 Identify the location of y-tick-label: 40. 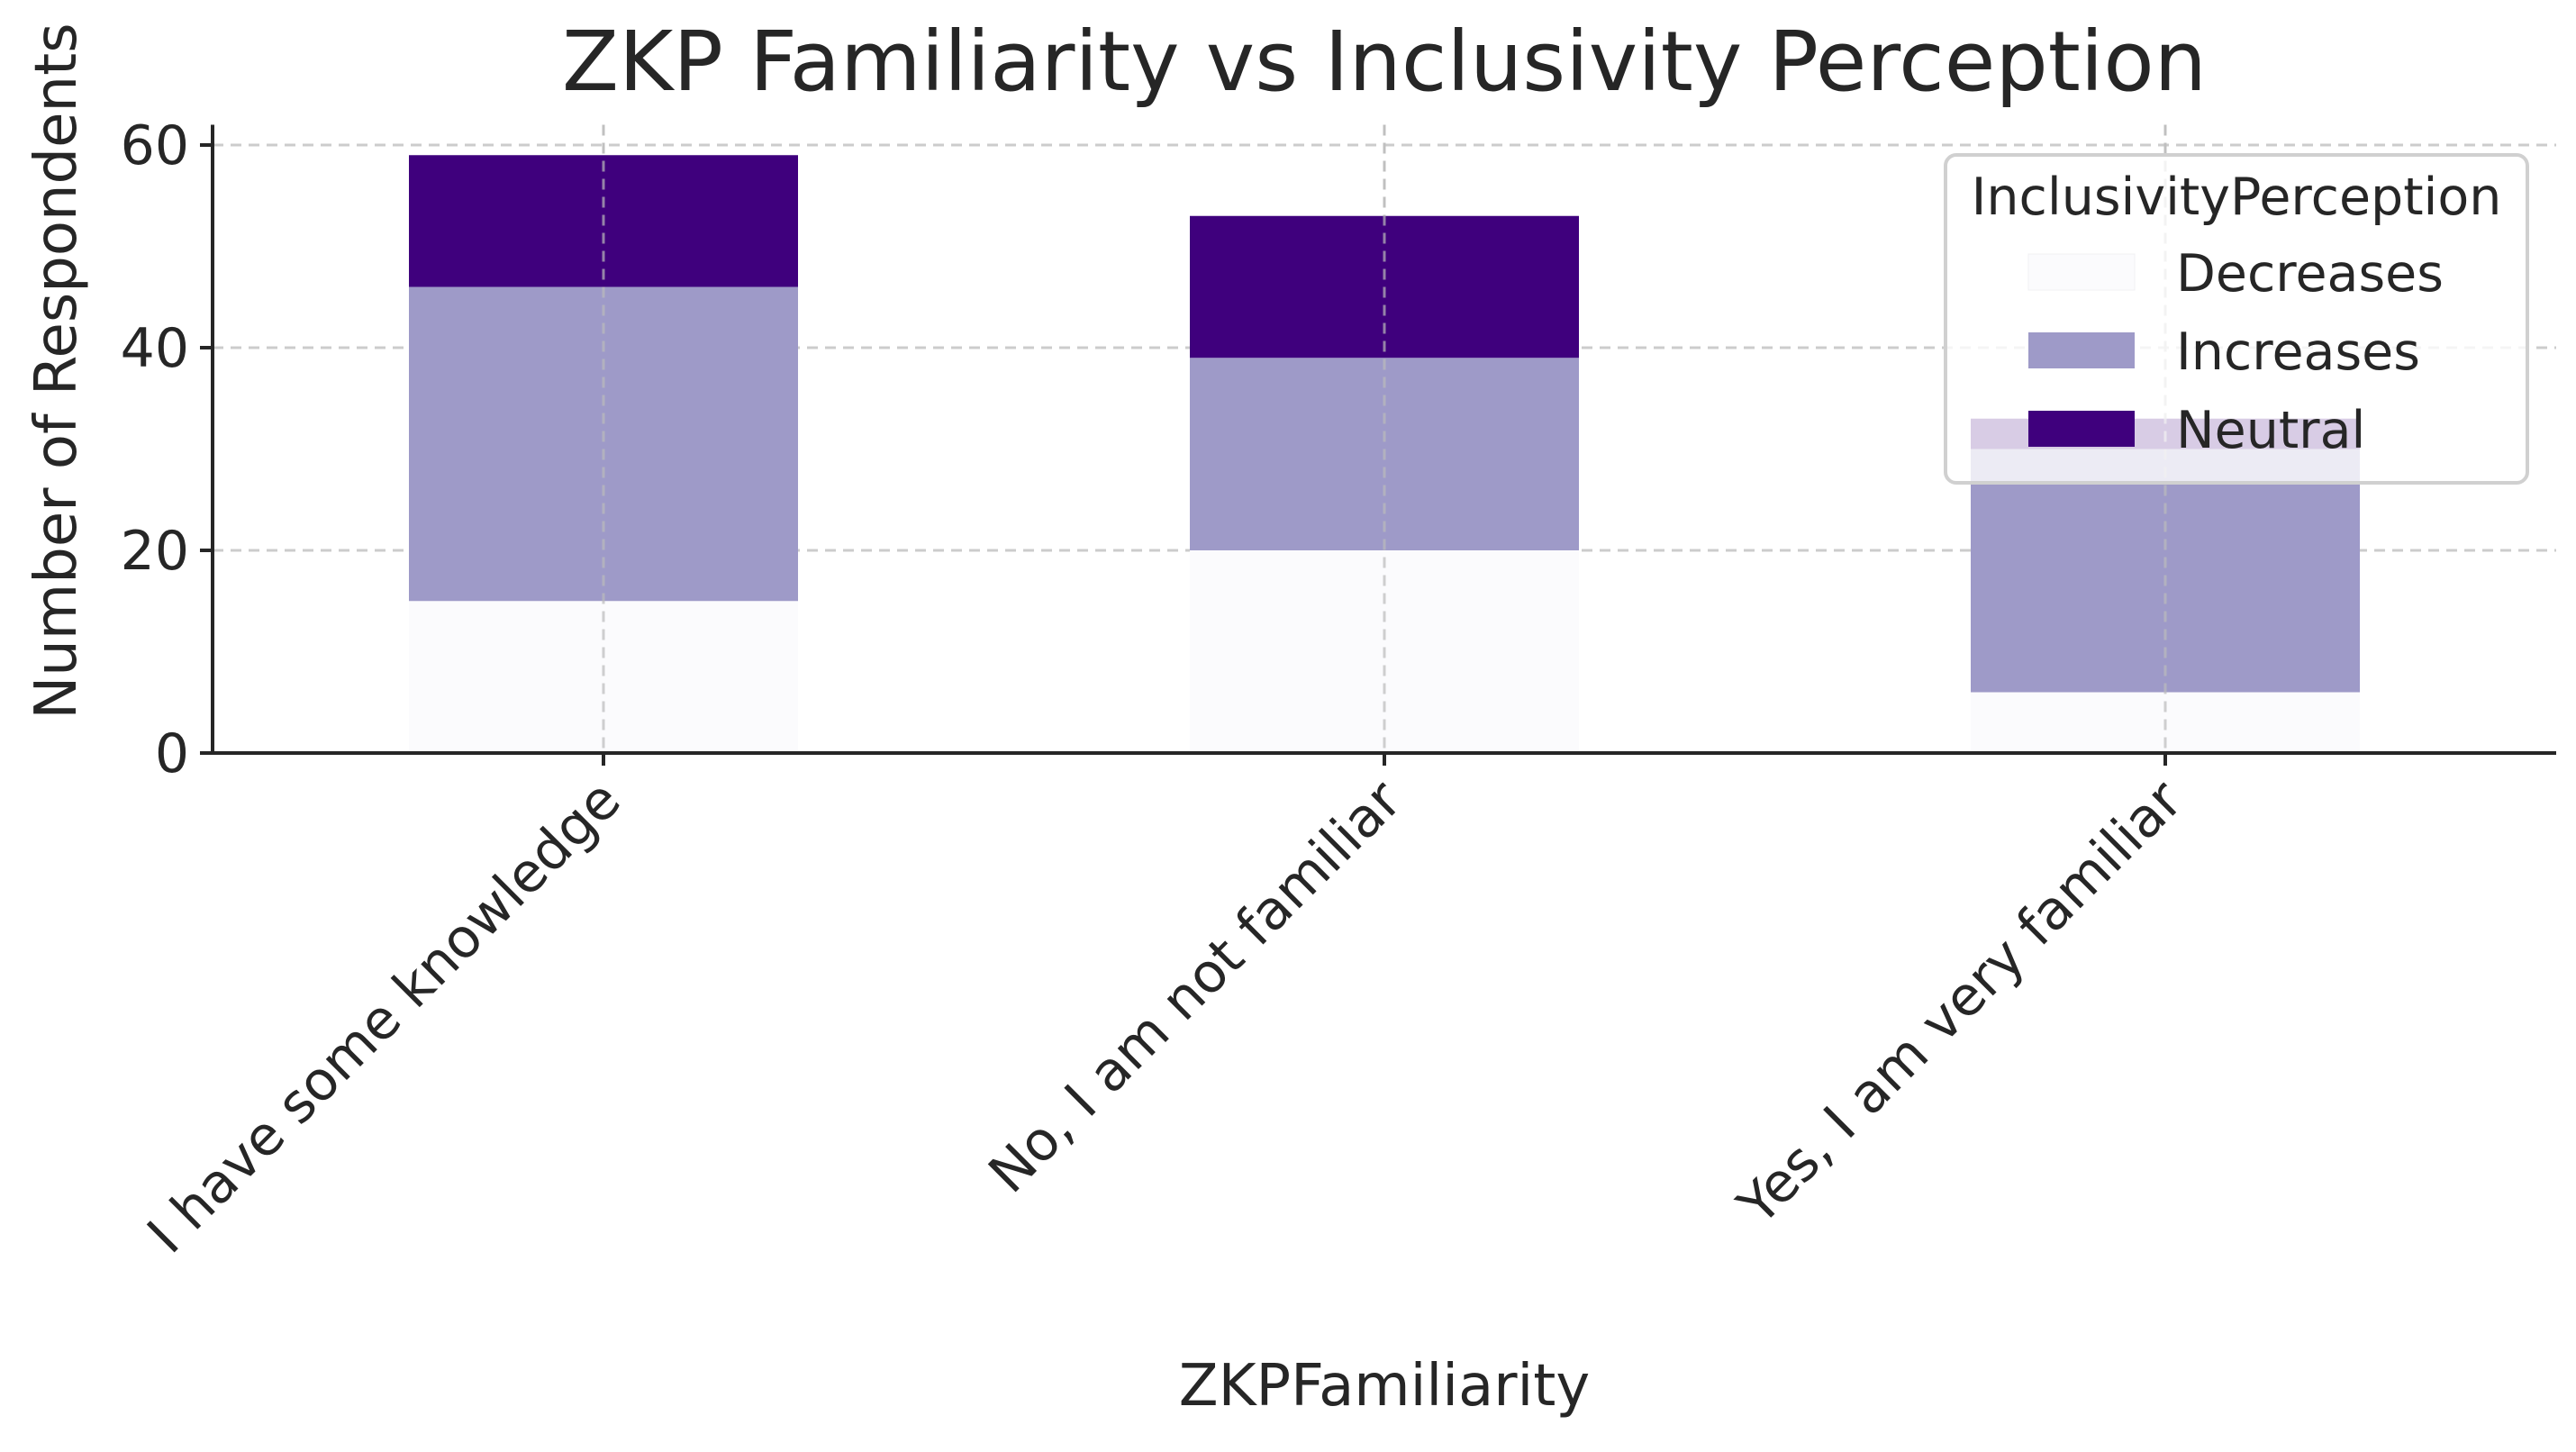
(155, 348).